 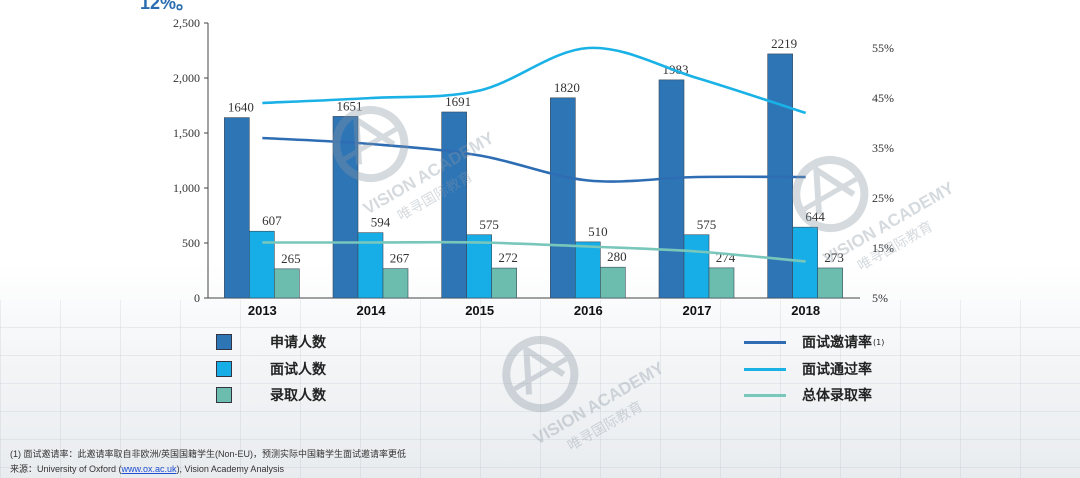 What do you see at coordinates (883, 148) in the screenshot?
I see `y2-tick-label: 35%` at bounding box center [883, 148].